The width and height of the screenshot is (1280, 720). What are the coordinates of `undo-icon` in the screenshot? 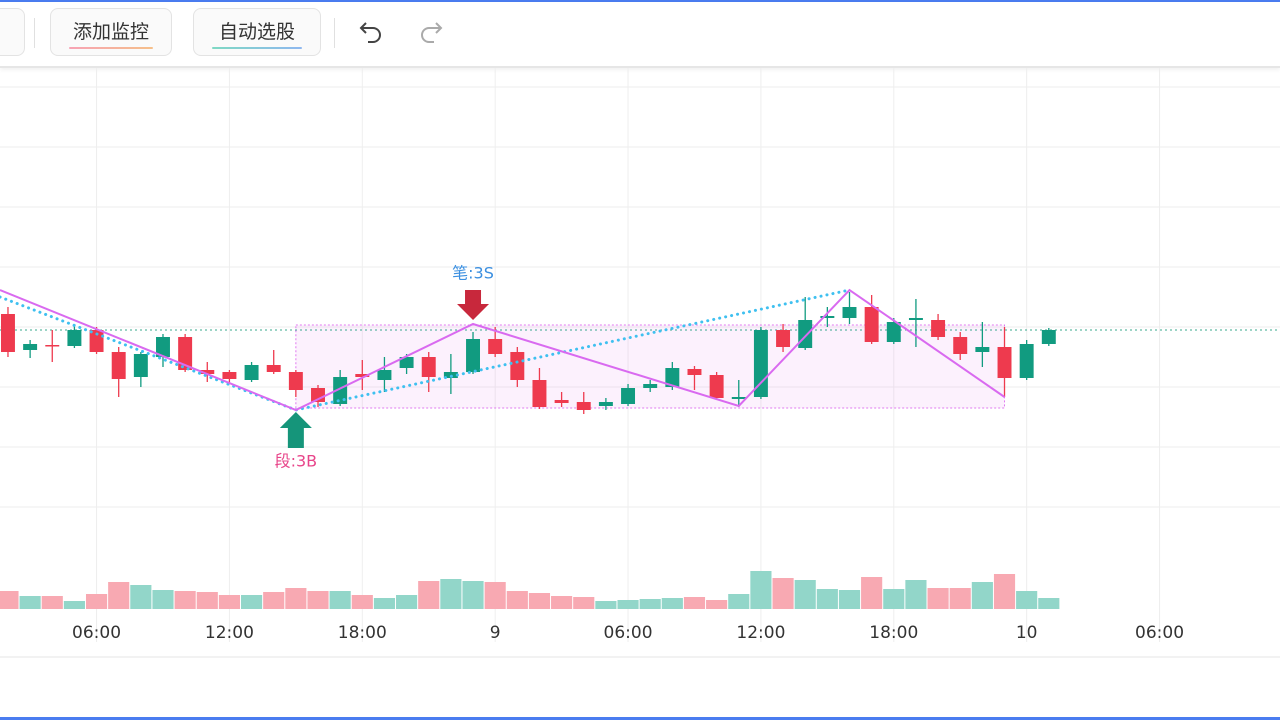 It's located at (370, 32).